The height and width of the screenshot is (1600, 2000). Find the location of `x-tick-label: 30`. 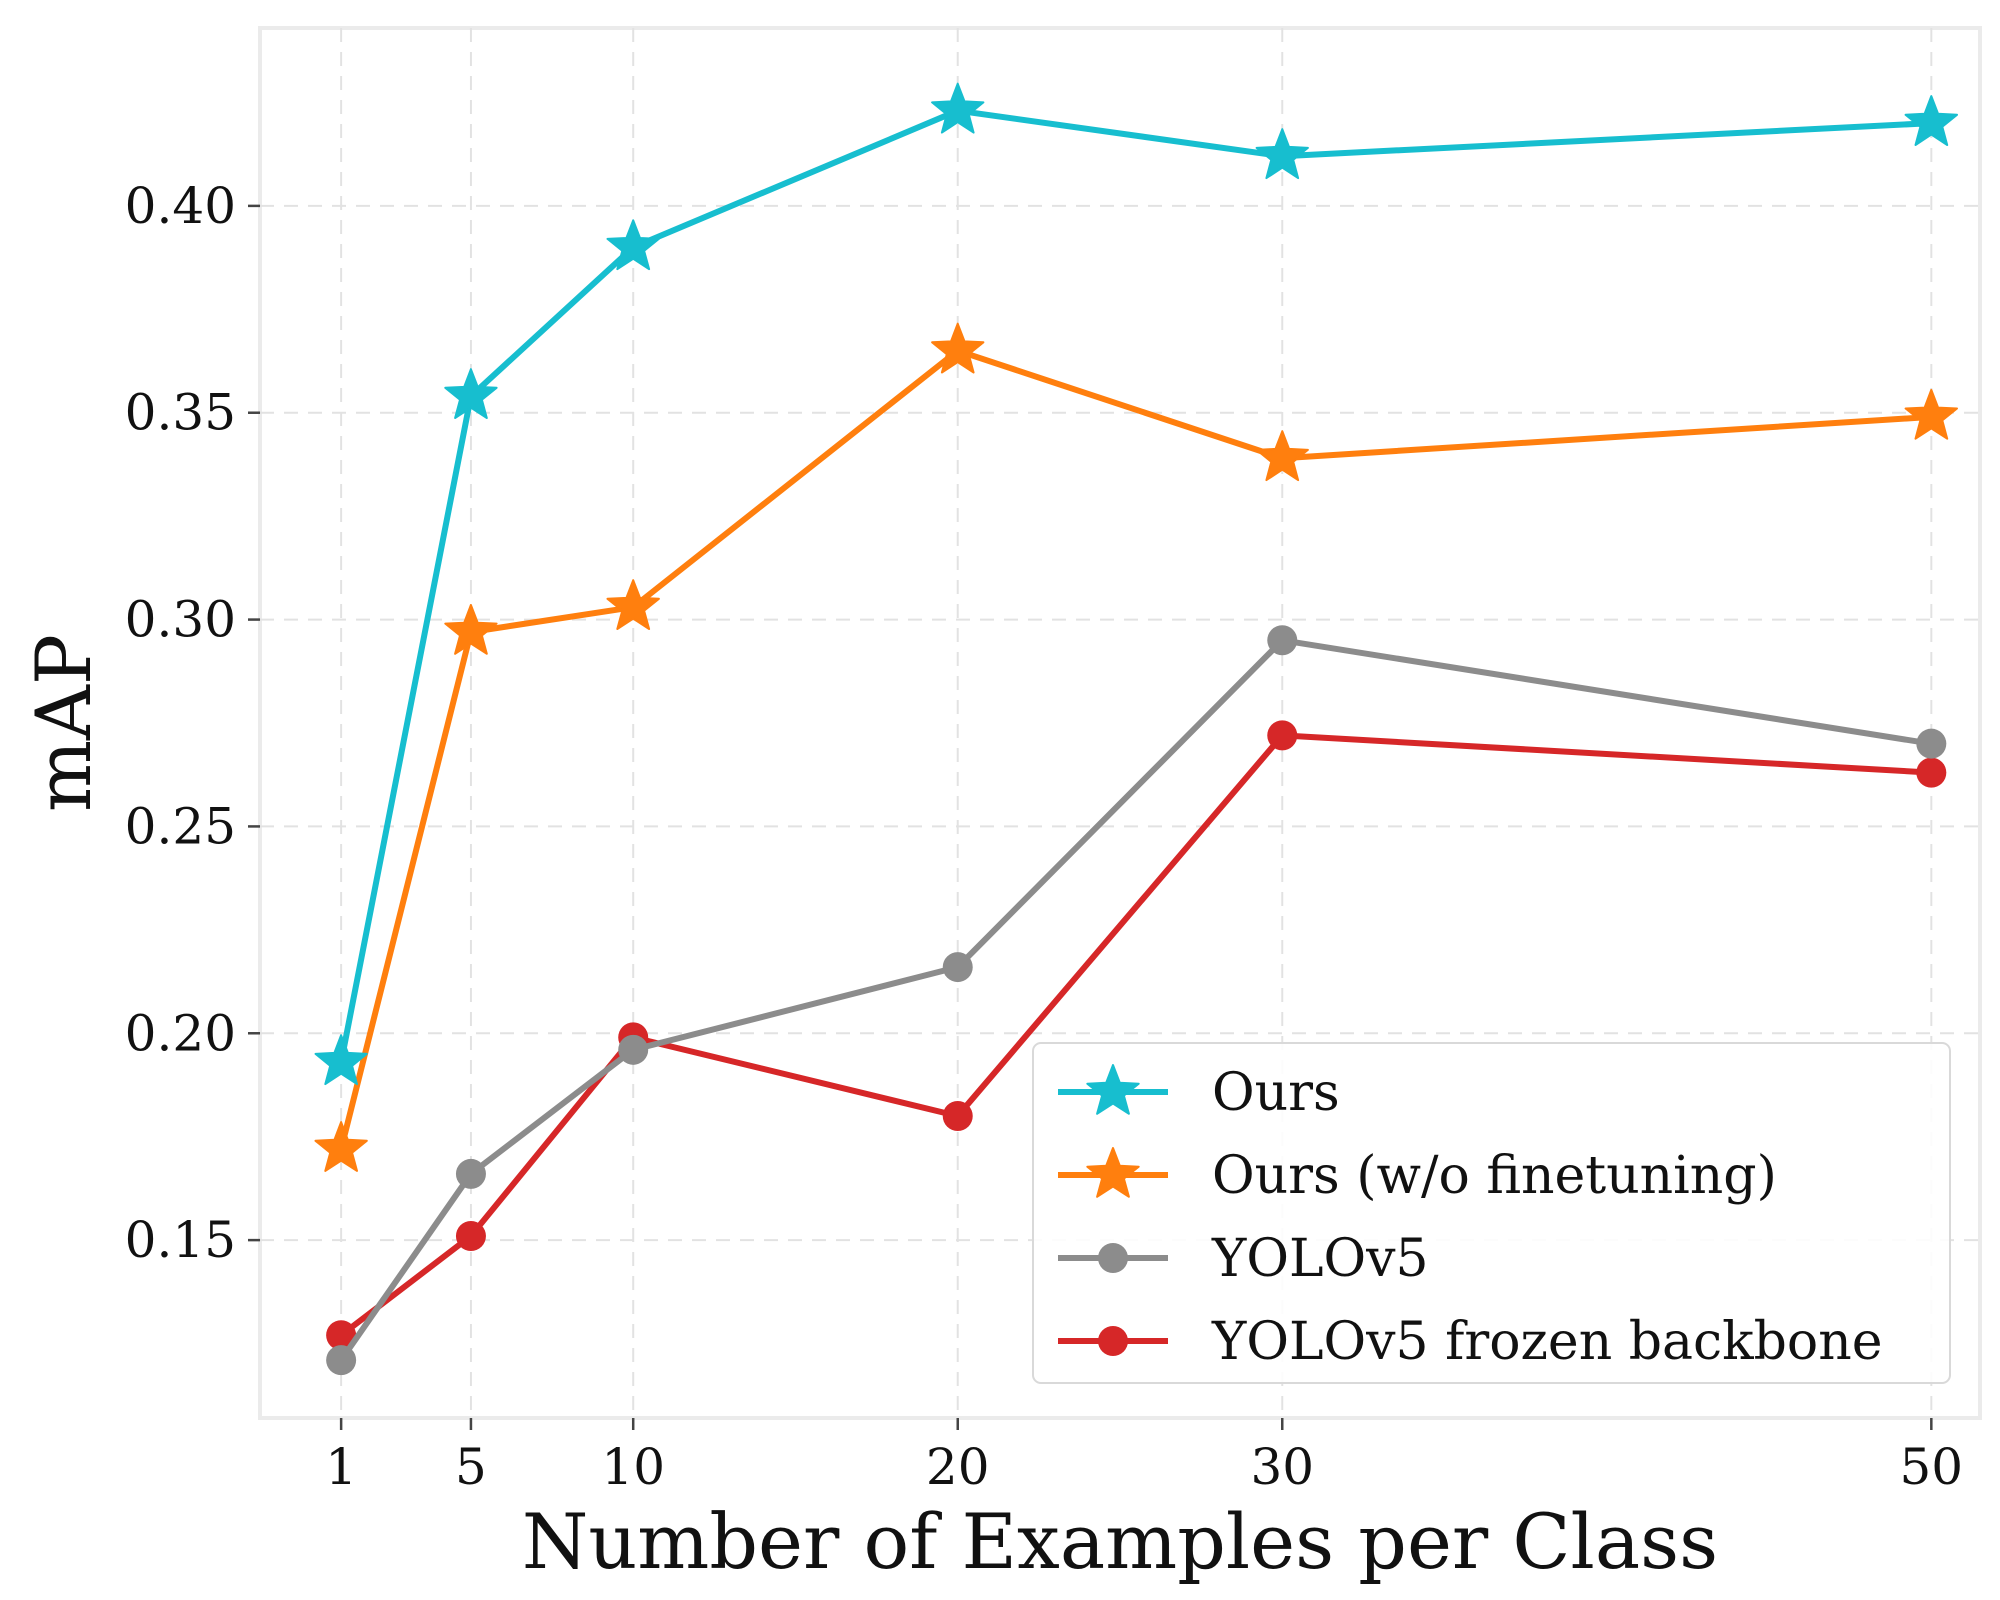

x-tick-label: 30 is located at coordinates (1282, 1467).